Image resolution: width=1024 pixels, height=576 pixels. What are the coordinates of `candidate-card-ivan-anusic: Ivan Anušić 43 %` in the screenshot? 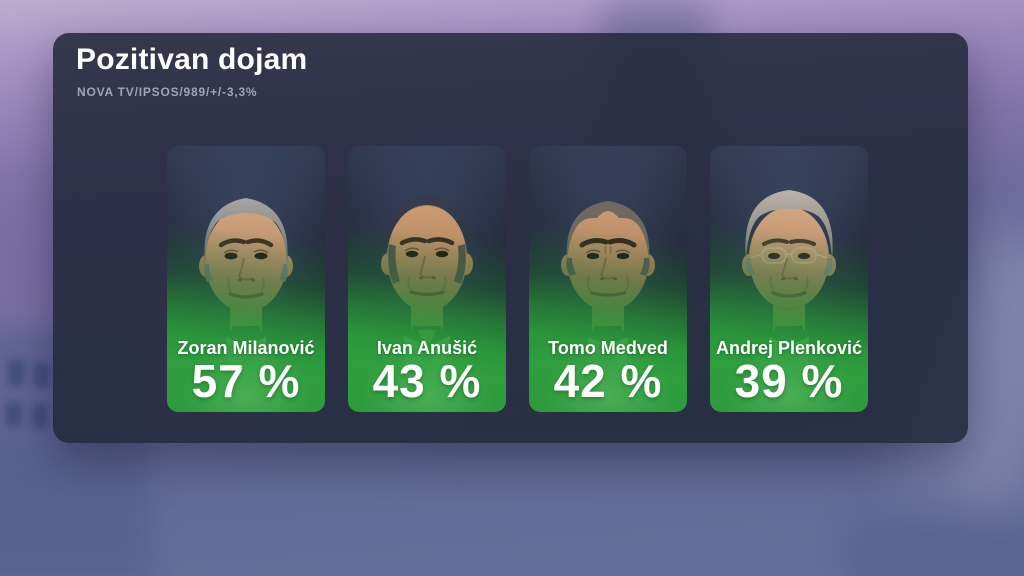 It's located at (427, 279).